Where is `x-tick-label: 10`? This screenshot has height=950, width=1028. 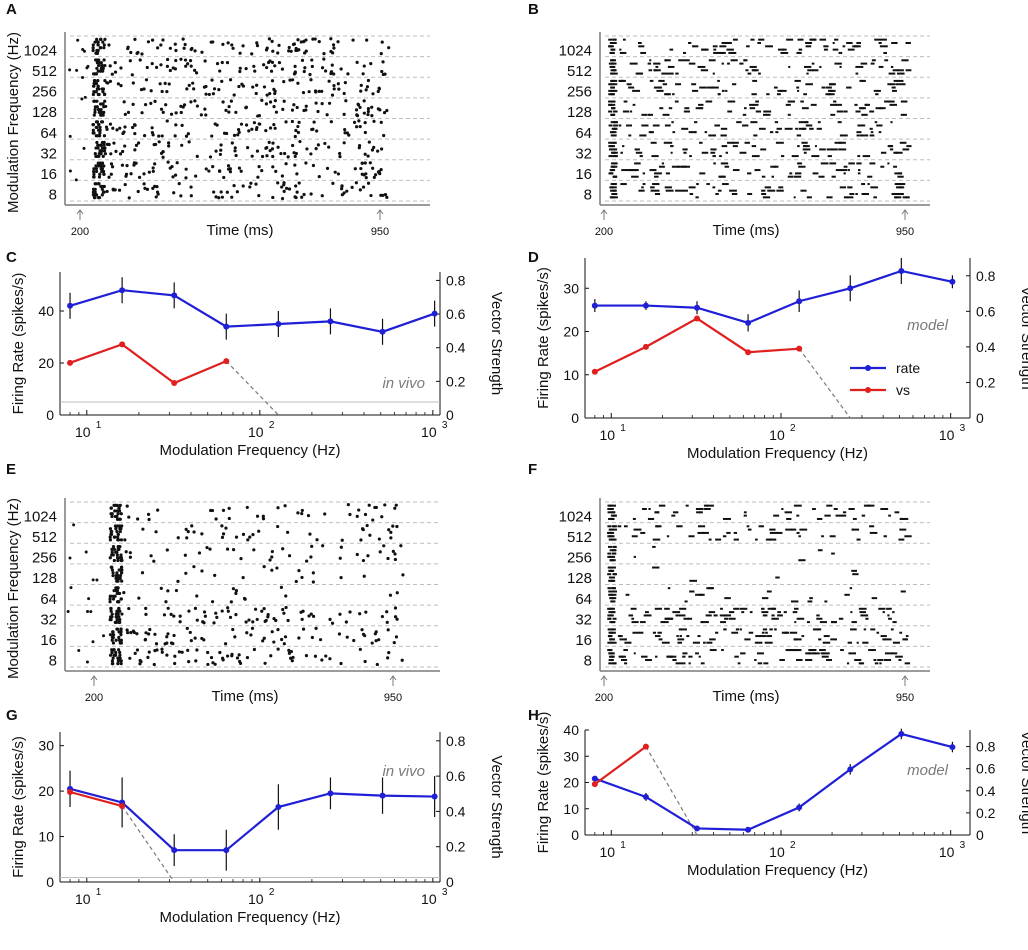
x-tick-label: 10 is located at coordinates (83, 899).